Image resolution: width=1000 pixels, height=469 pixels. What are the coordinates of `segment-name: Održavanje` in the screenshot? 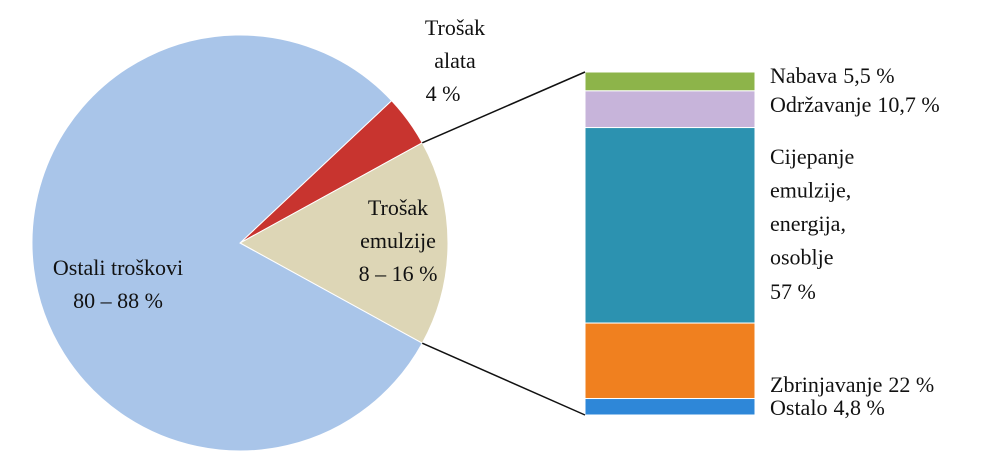 It's located at (820, 104).